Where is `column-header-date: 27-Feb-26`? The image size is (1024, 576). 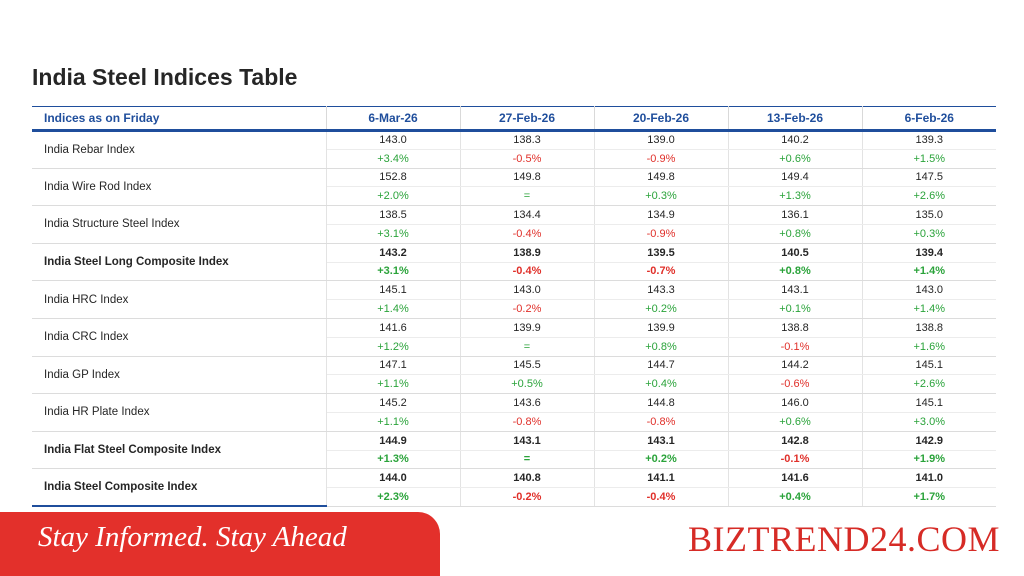
column-header-date: 27-Feb-26 is located at coordinates (527, 119).